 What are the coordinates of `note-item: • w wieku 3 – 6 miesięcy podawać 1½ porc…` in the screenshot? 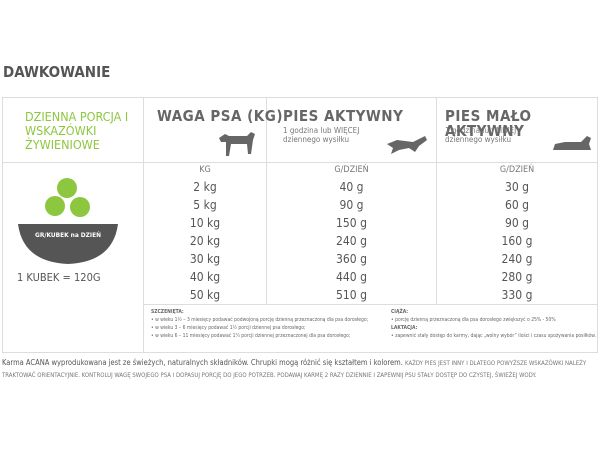 It's located at (228, 328).